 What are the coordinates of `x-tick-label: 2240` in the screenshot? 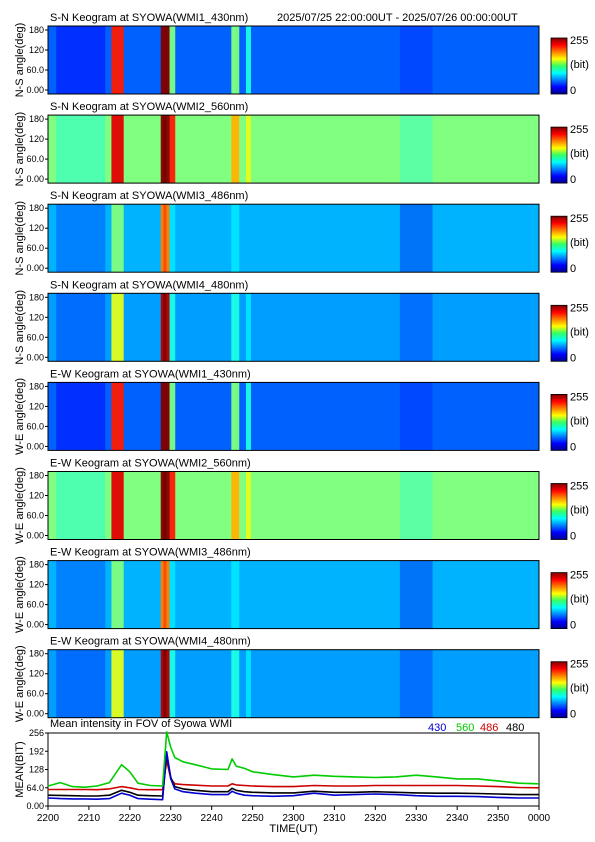 It's located at (212, 818).